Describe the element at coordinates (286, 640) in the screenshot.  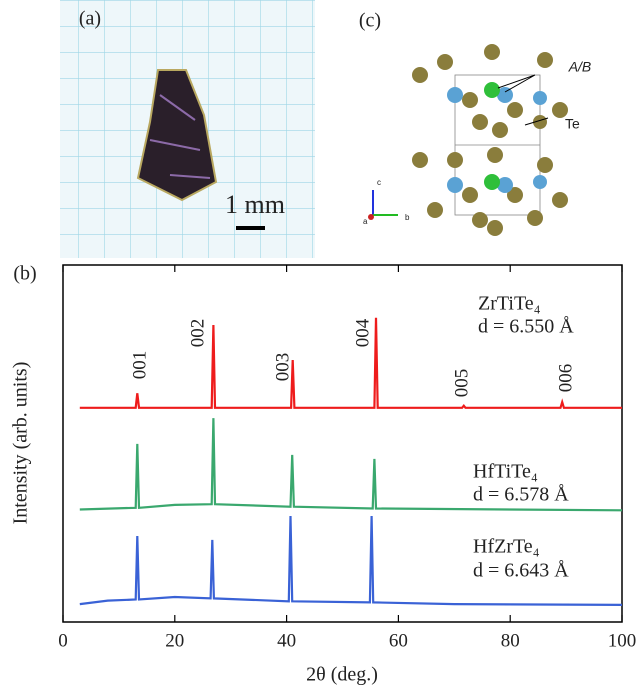
I see `x-tick-label: 40` at that location.